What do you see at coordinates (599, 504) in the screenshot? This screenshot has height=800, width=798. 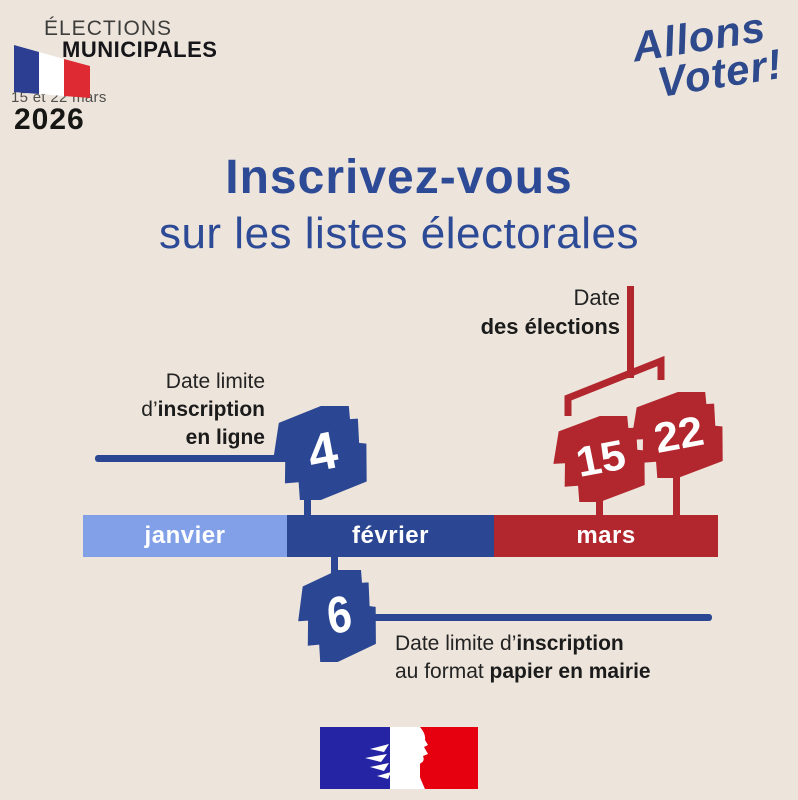 I see `day15-stem-line` at bounding box center [599, 504].